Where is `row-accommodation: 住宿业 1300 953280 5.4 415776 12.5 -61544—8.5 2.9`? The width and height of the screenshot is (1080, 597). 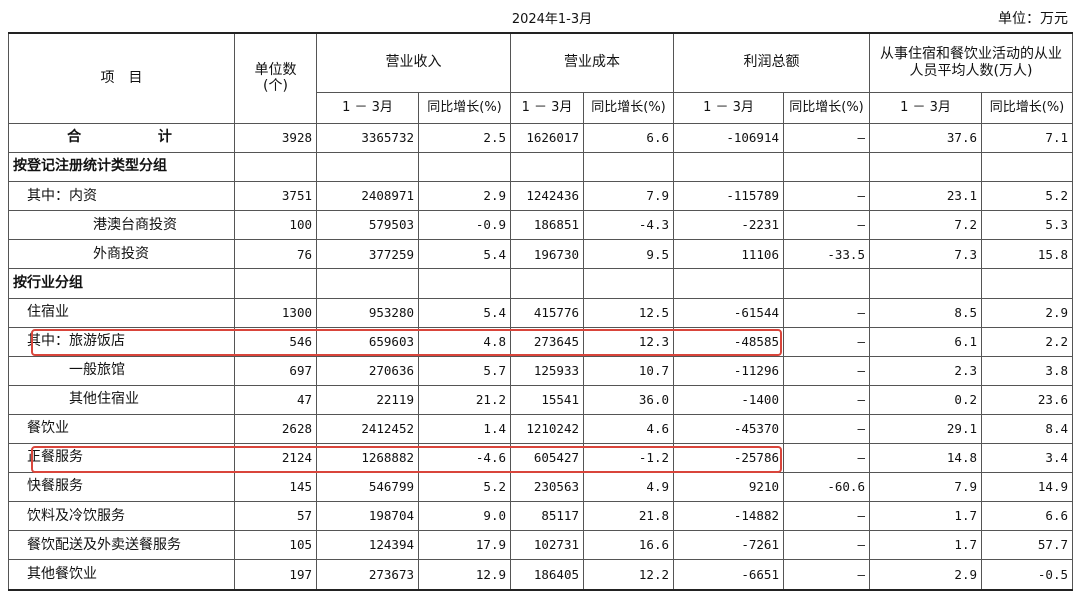
row-accommodation: 住宿业 1300 953280 5.4 415776 12.5 -61544—8.5 2.9 is located at coordinates (540, 312).